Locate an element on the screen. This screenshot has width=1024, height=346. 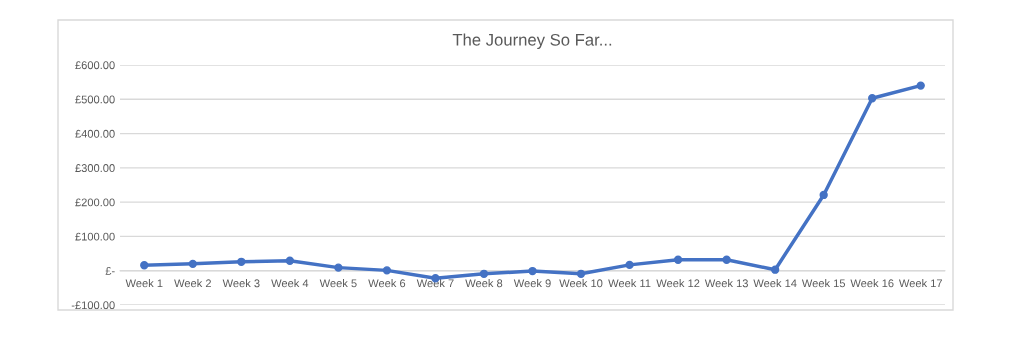
y-tick-label: £300.00 is located at coordinates (95, 168).